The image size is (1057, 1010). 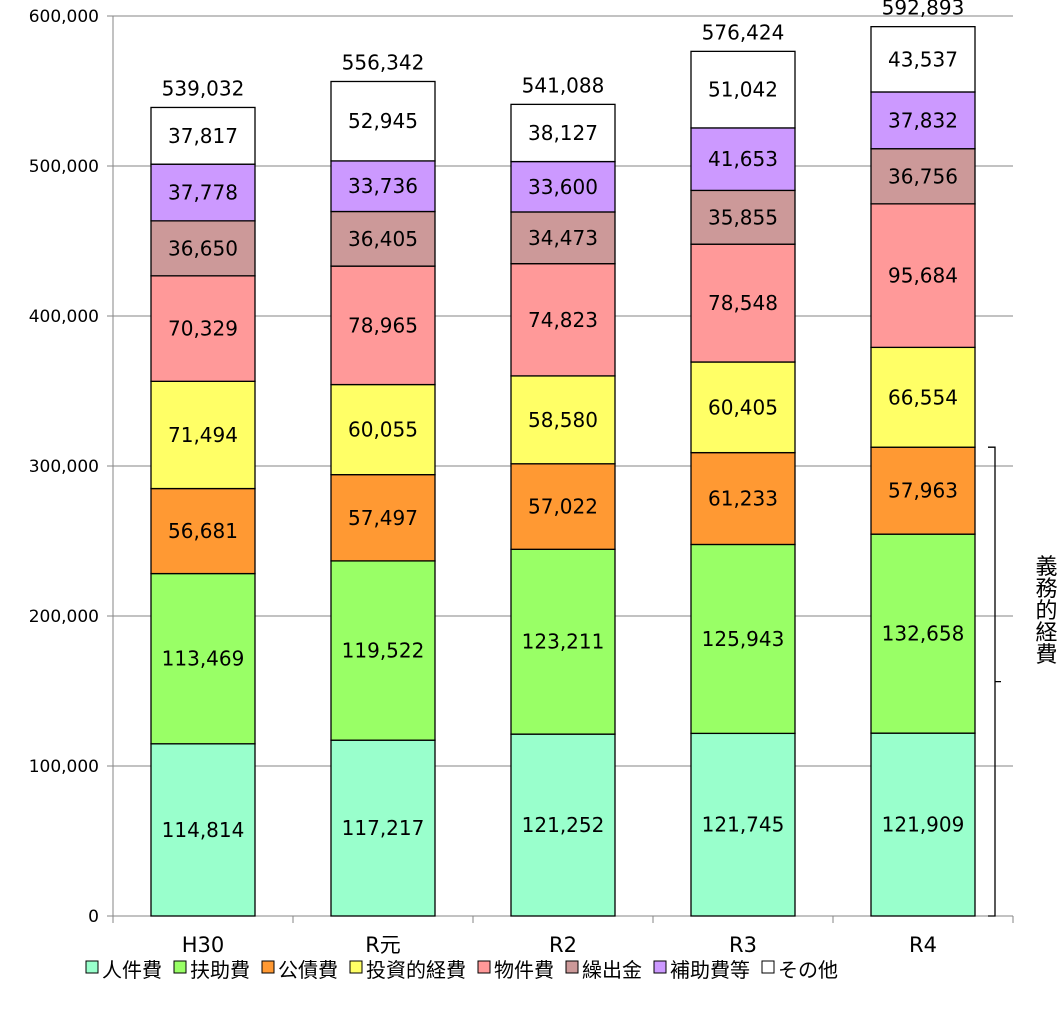 What do you see at coordinates (220, 970) in the screenshot?
I see `legend-label: 扶助費` at bounding box center [220, 970].